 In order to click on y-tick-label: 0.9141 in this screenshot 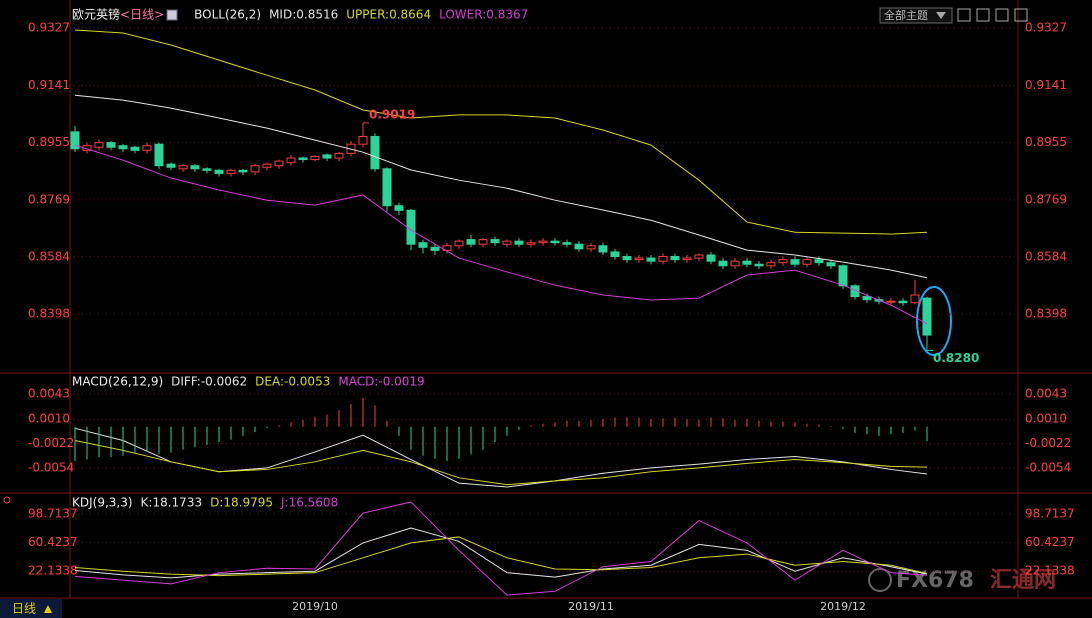, I will do `click(49, 85)`.